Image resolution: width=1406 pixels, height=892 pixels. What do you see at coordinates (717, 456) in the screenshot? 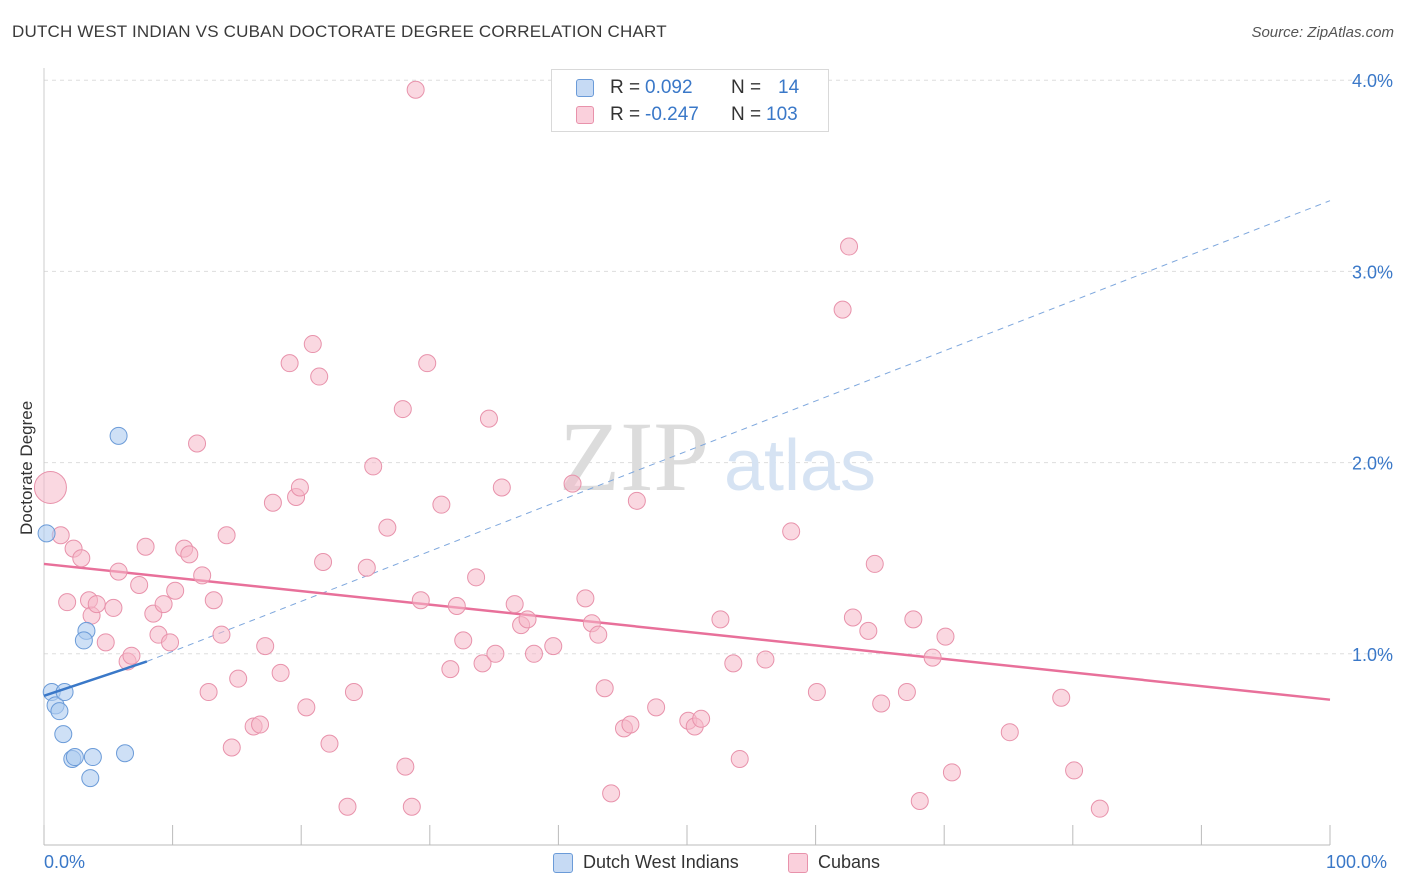
I see `watermark: ZIP atlas` at bounding box center [717, 456].